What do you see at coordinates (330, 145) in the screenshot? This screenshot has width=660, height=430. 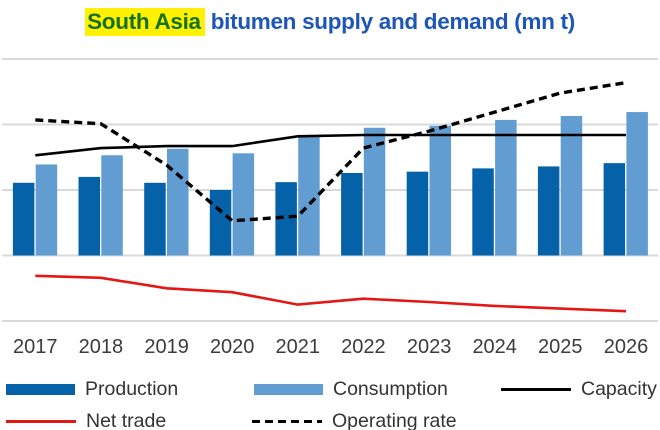 I see `capacity-line` at bounding box center [330, 145].